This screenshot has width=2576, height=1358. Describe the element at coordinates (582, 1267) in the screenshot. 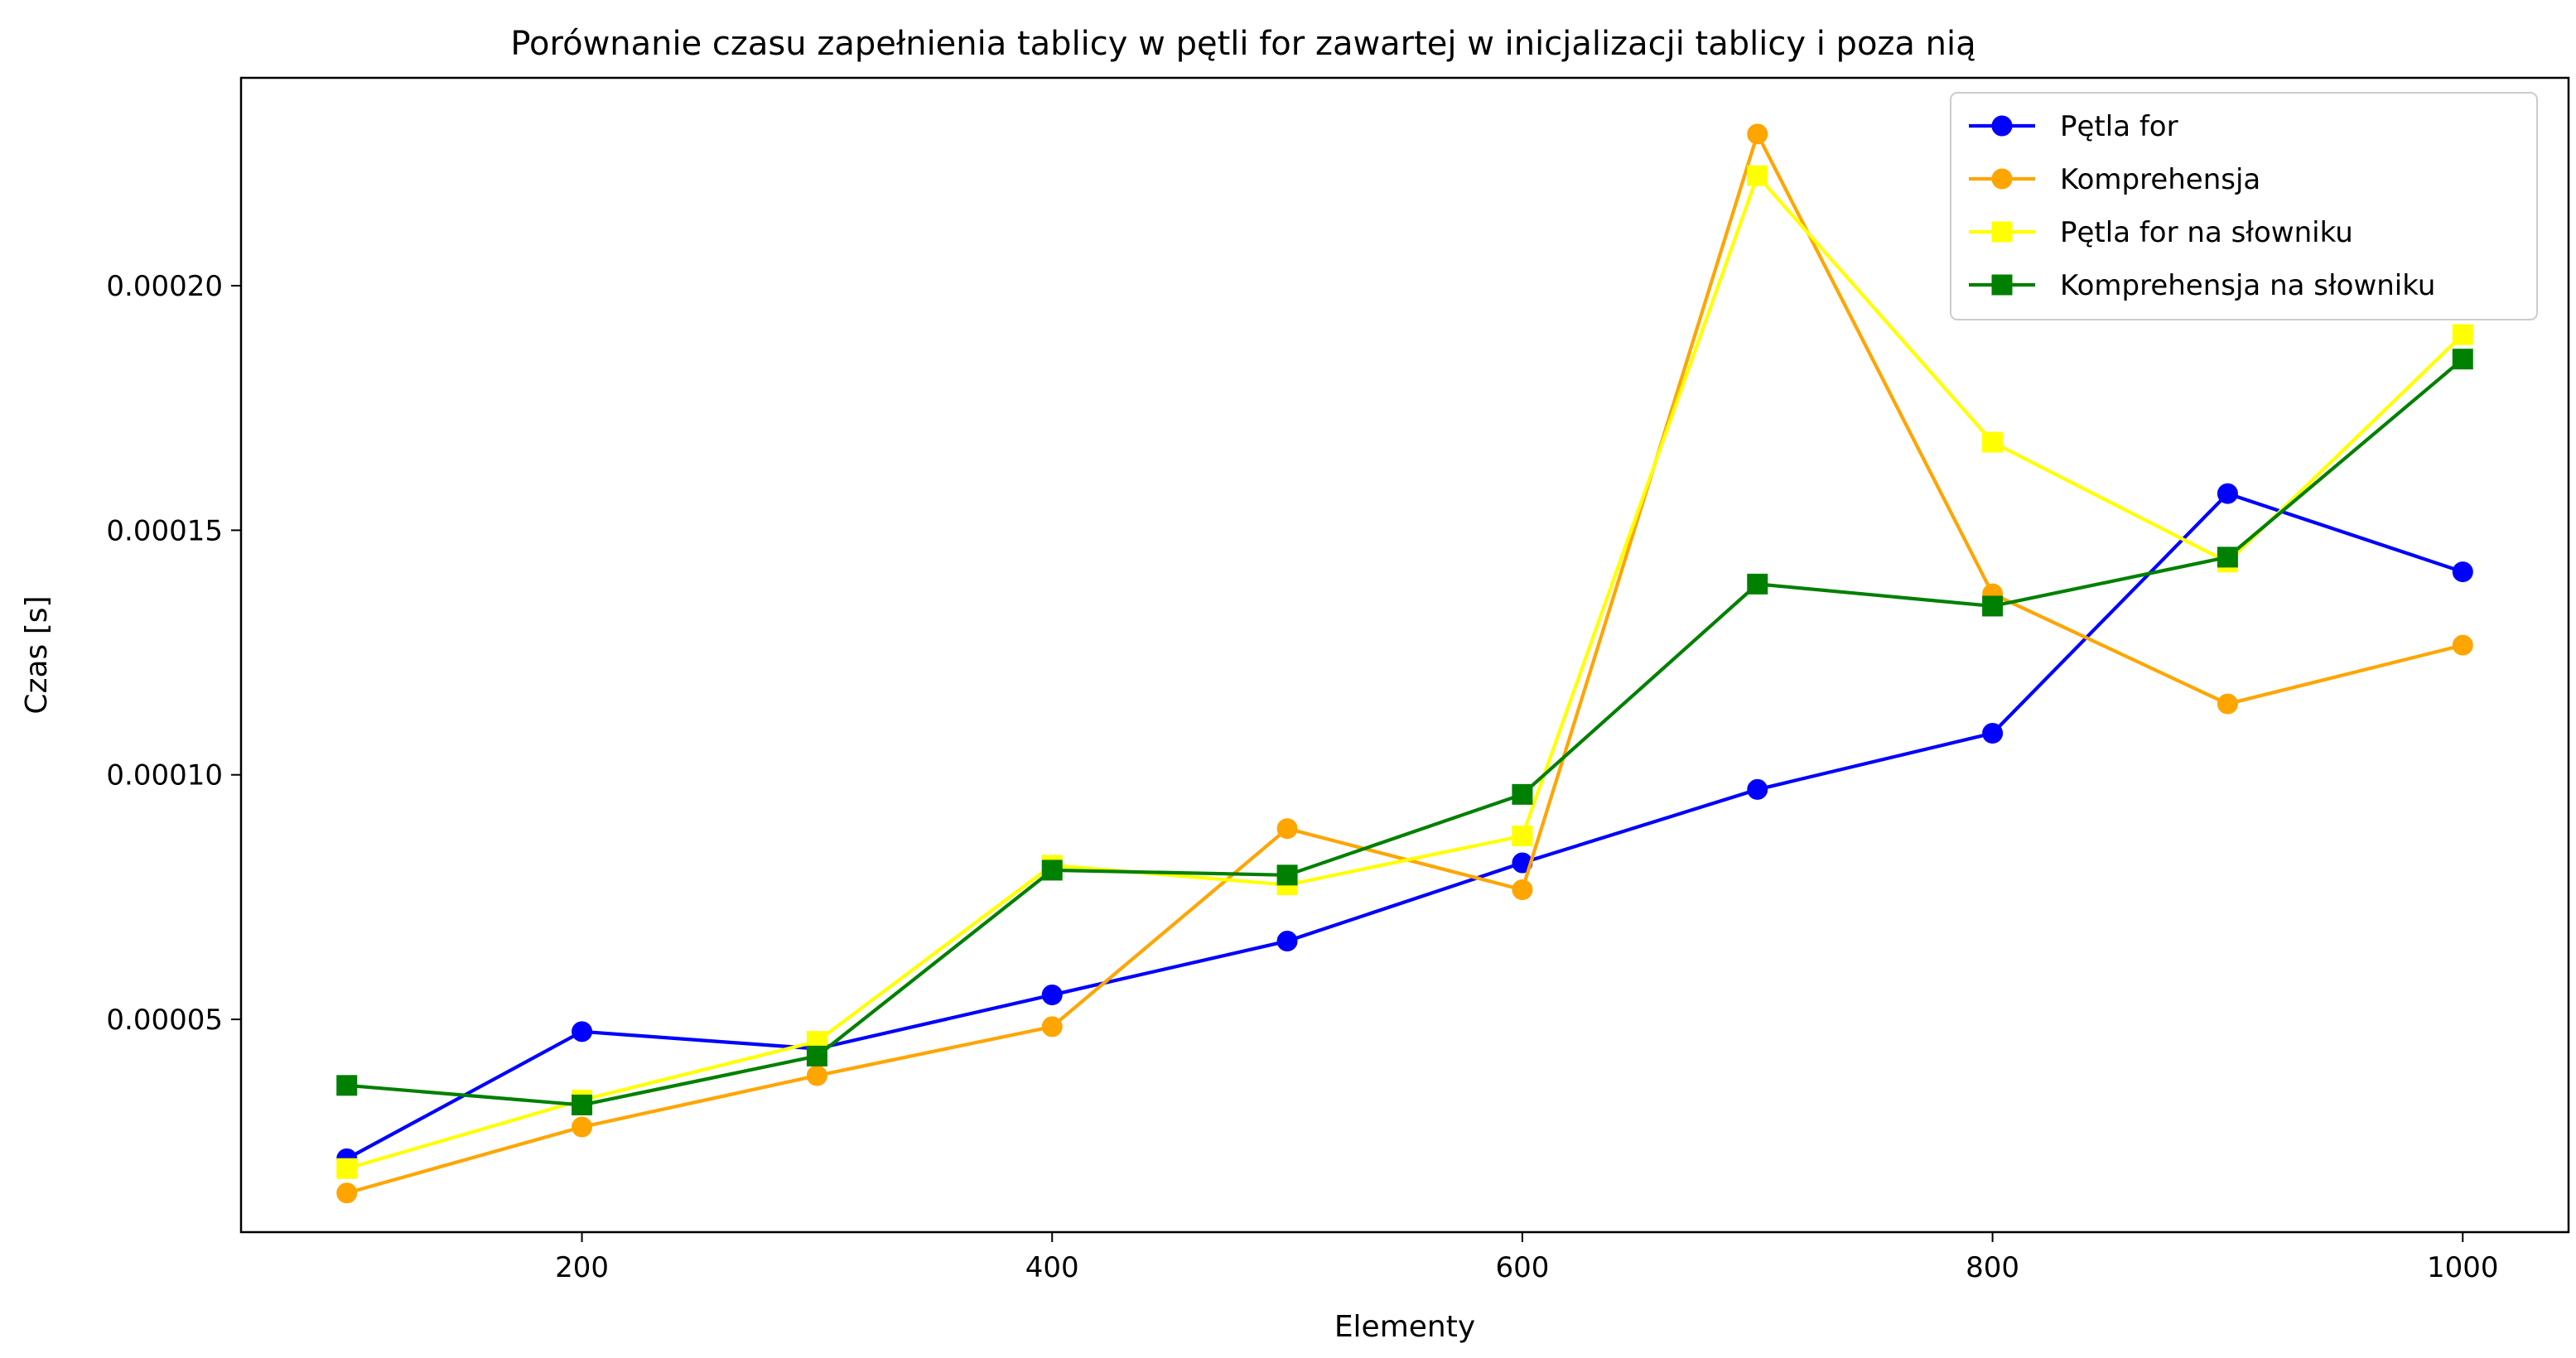

I see `x-tick-label: 200` at that location.